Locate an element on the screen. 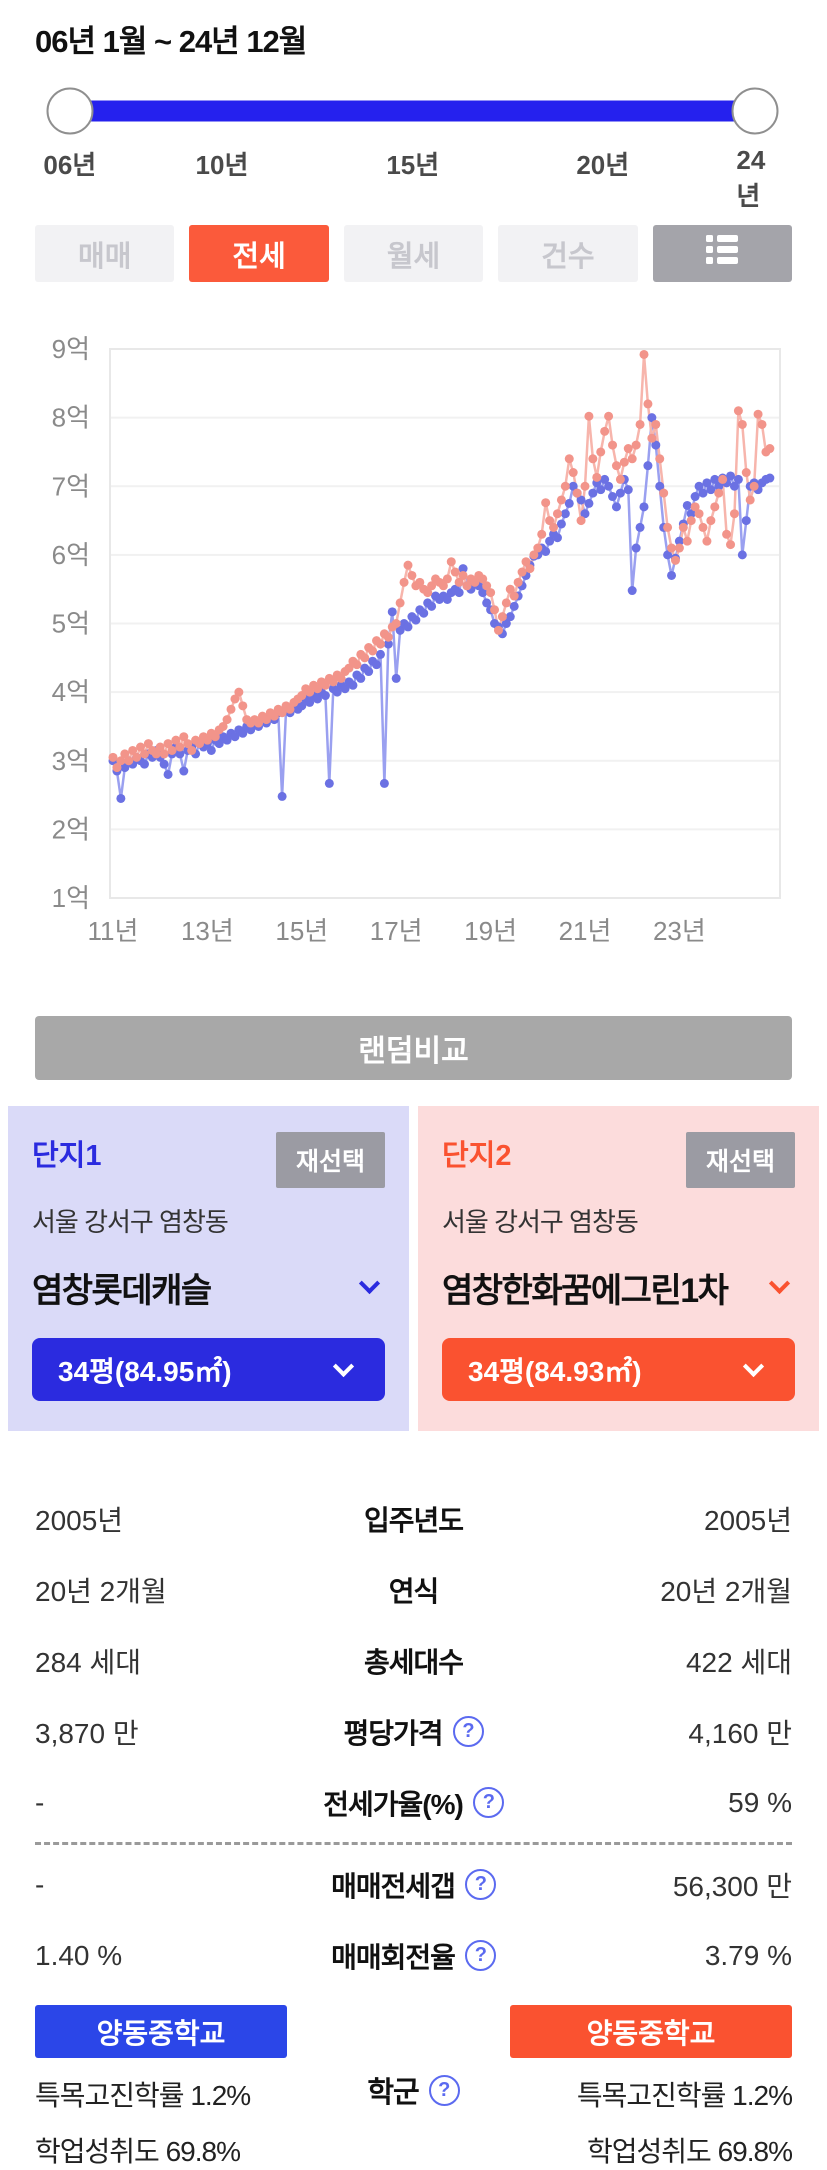 The width and height of the screenshot is (827, 2170). complex-tag: 단지2 is located at coordinates (477, 1156).